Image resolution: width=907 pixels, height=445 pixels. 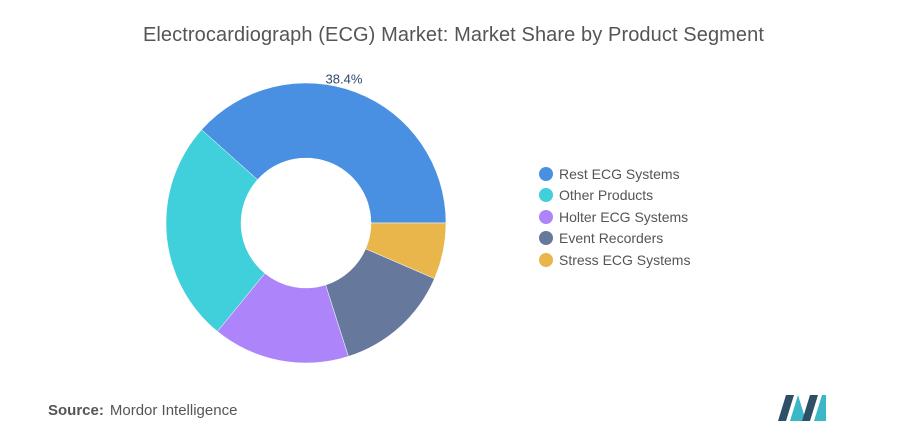 I want to click on data-labels-group: 38.4%, so click(x=344, y=78).